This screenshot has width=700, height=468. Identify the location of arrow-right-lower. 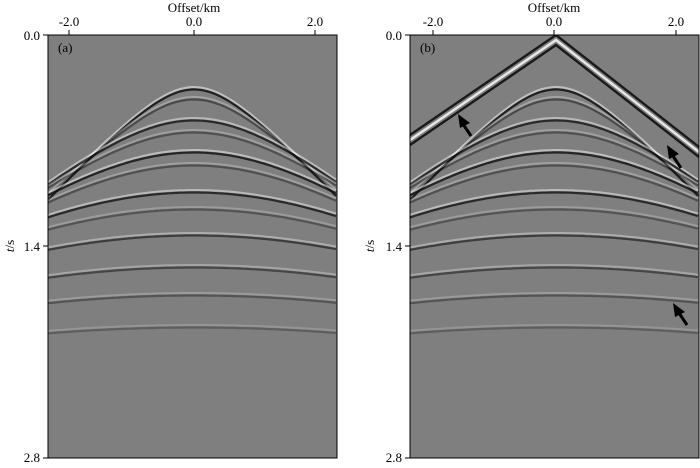
(681, 314).